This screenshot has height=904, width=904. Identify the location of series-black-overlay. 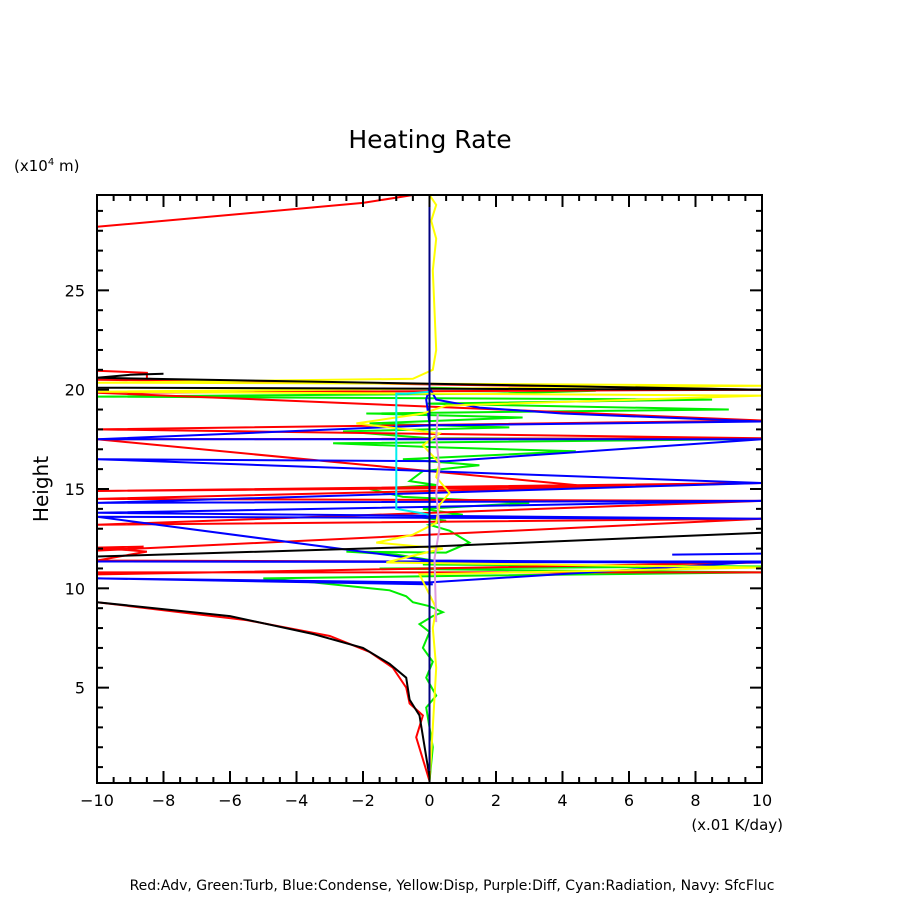
(264, 689).